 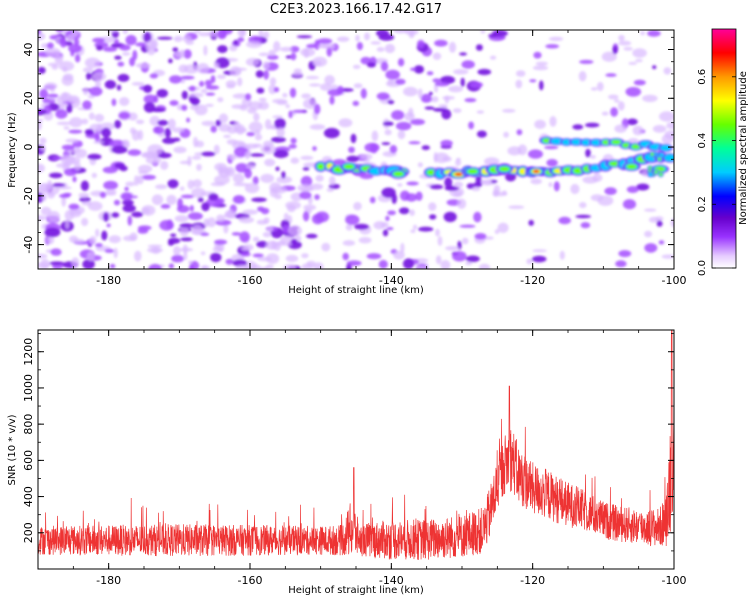 I want to click on snr-y-tick-label: 600, so click(x=28, y=460).